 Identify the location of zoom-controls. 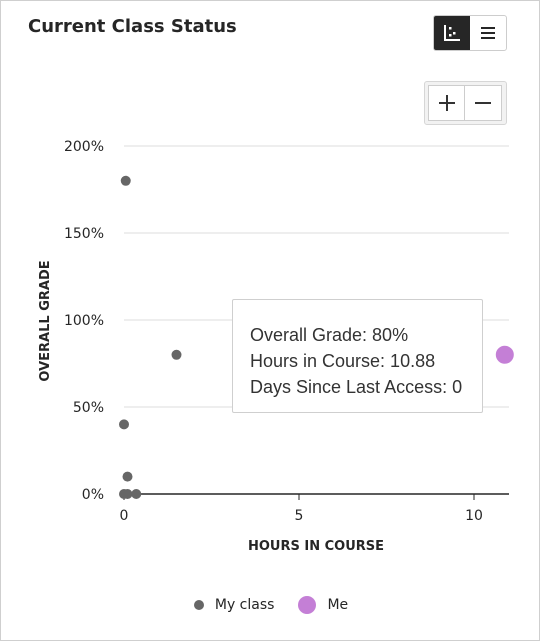
(465, 103).